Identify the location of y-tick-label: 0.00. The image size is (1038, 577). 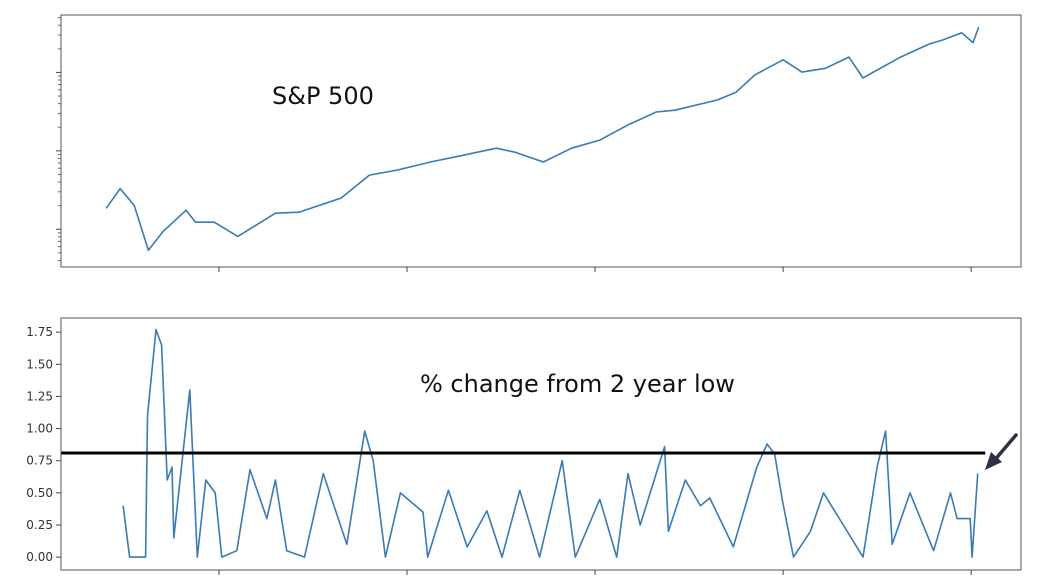
(39, 557).